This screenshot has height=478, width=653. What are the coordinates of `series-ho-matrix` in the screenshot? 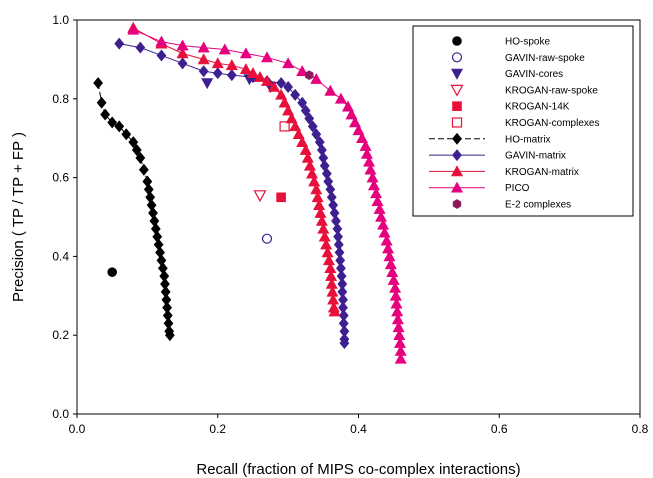 It's located at (134, 209).